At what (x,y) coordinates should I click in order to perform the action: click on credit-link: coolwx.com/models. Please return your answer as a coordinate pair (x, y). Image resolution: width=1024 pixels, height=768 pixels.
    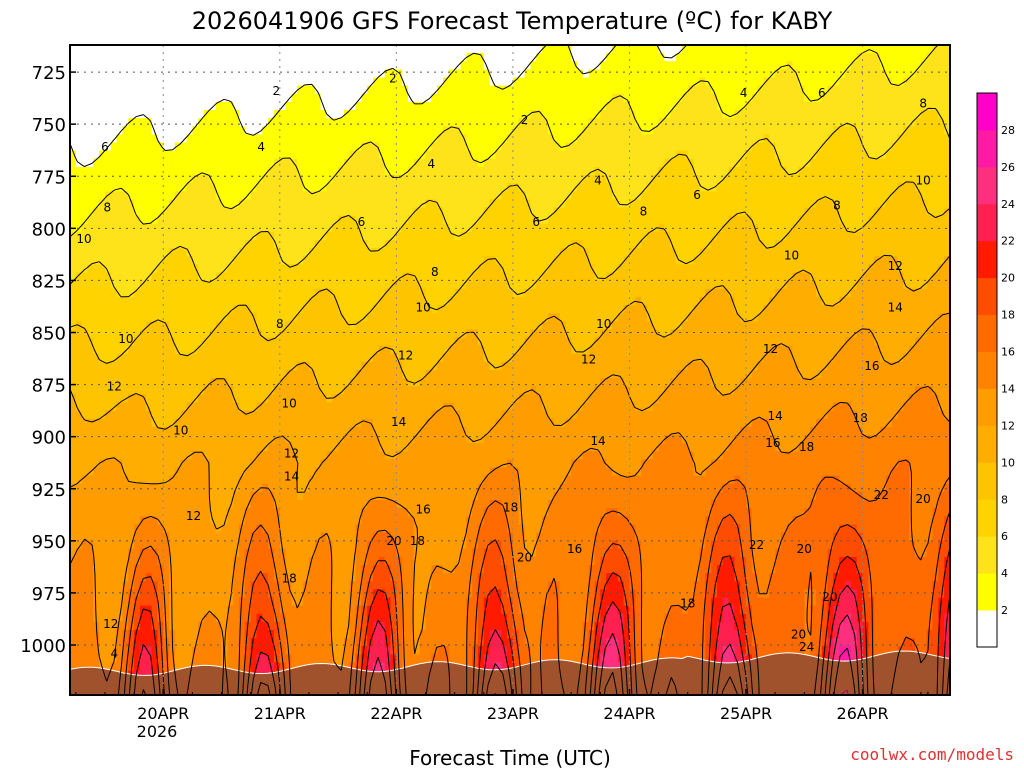
    Looking at the image, I should click on (932, 754).